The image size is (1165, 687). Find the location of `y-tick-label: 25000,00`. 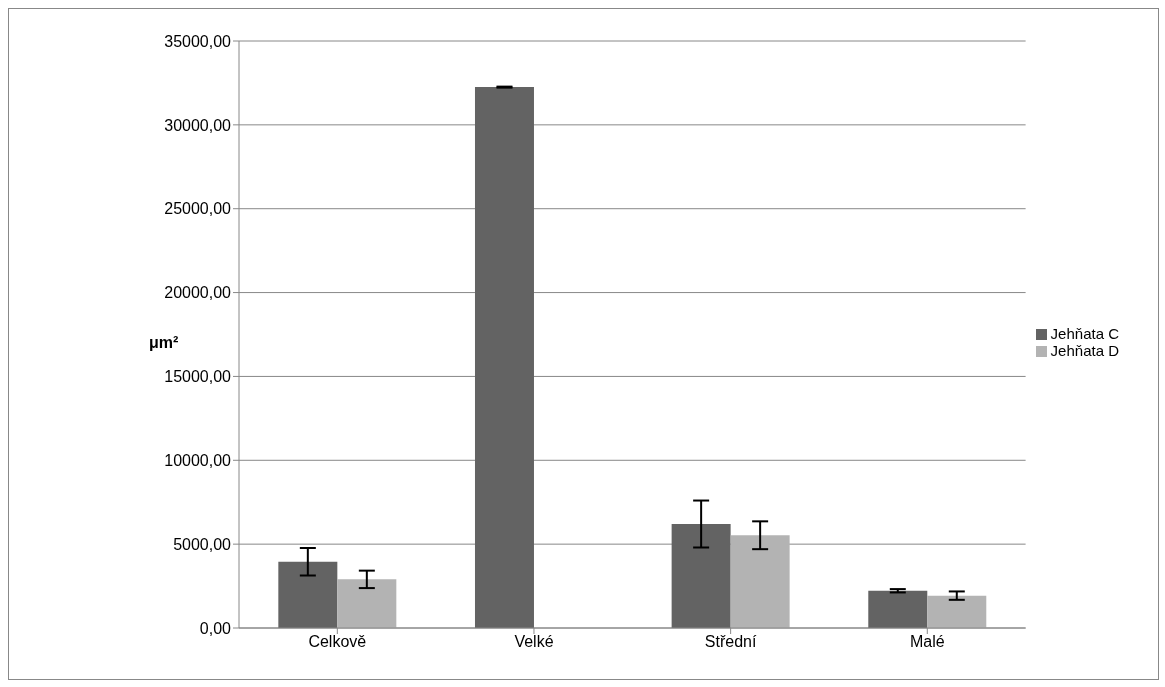

y-tick-label: 25000,00 is located at coordinates (198, 209).